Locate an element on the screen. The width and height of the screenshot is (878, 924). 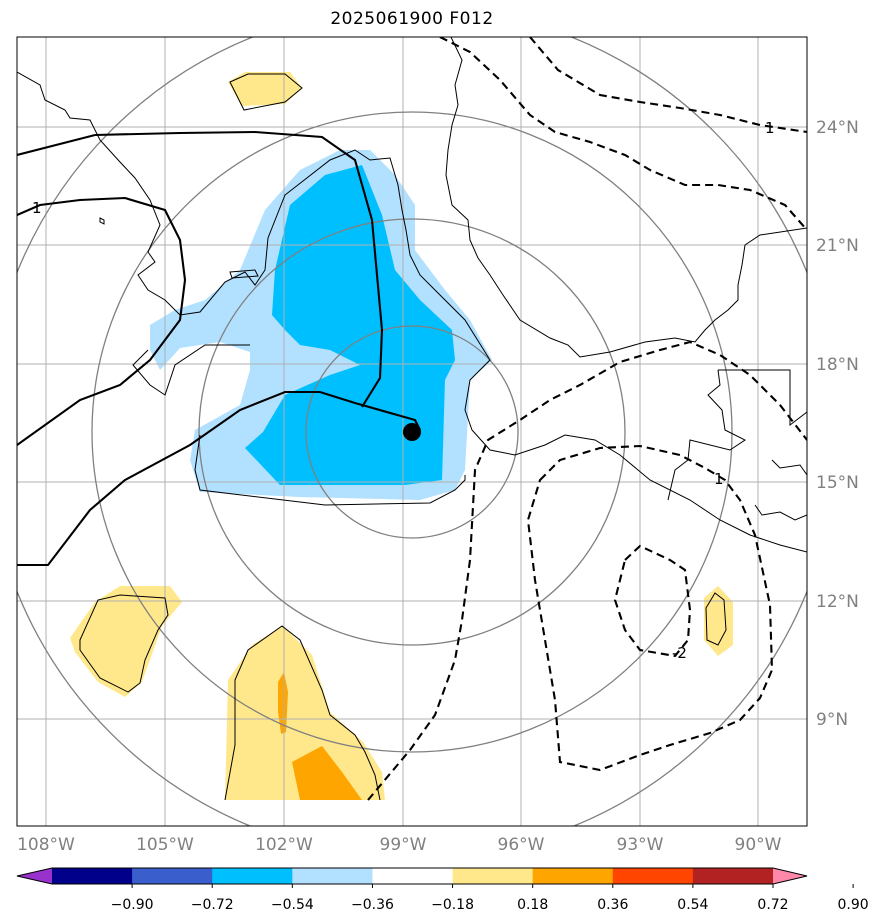
lat-label: 21°N is located at coordinates (837, 246).